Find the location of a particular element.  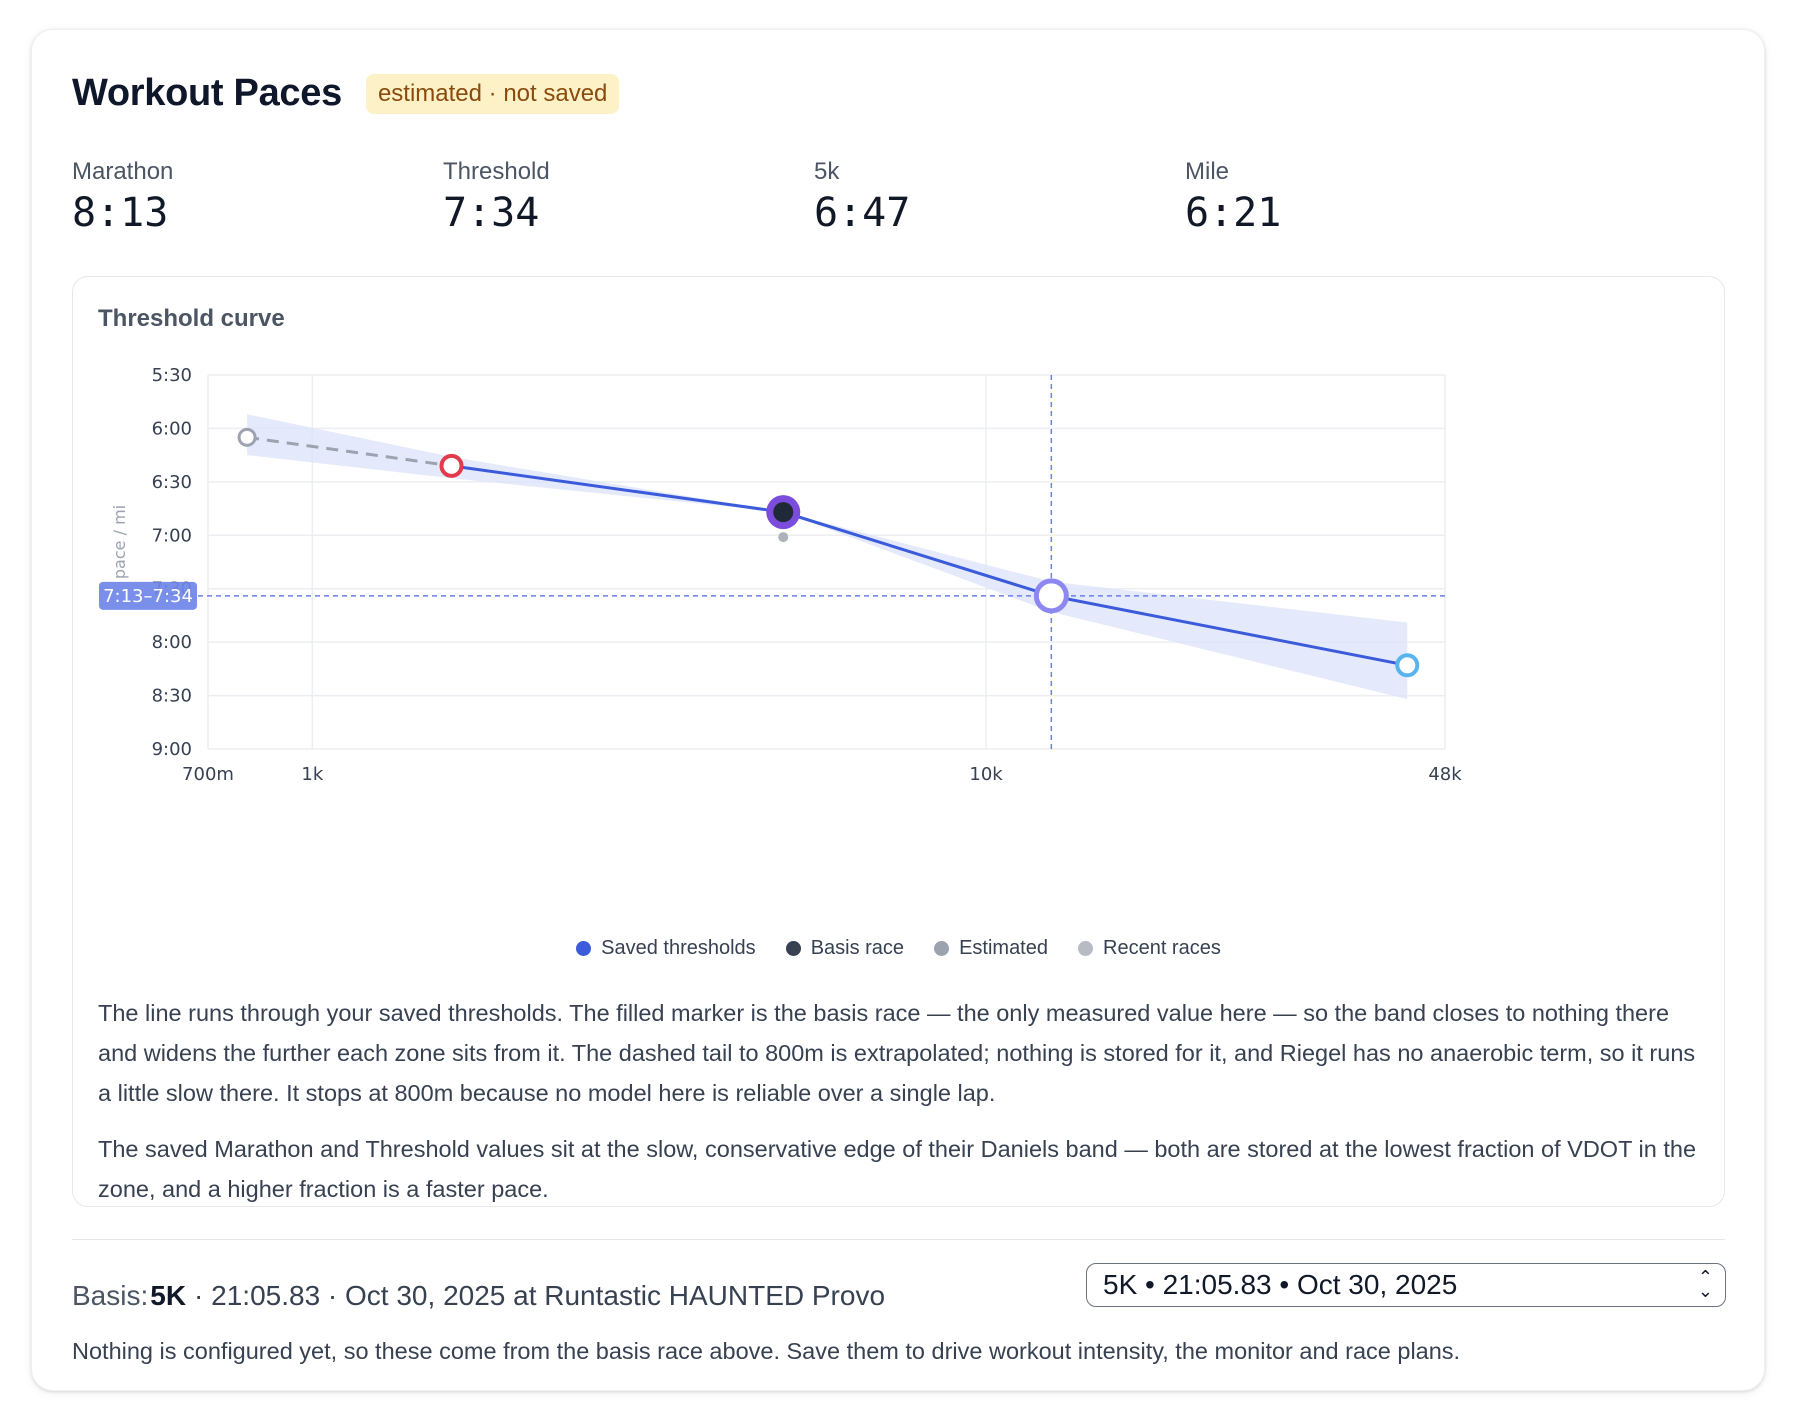

estimated-point is located at coordinates (247, 437).